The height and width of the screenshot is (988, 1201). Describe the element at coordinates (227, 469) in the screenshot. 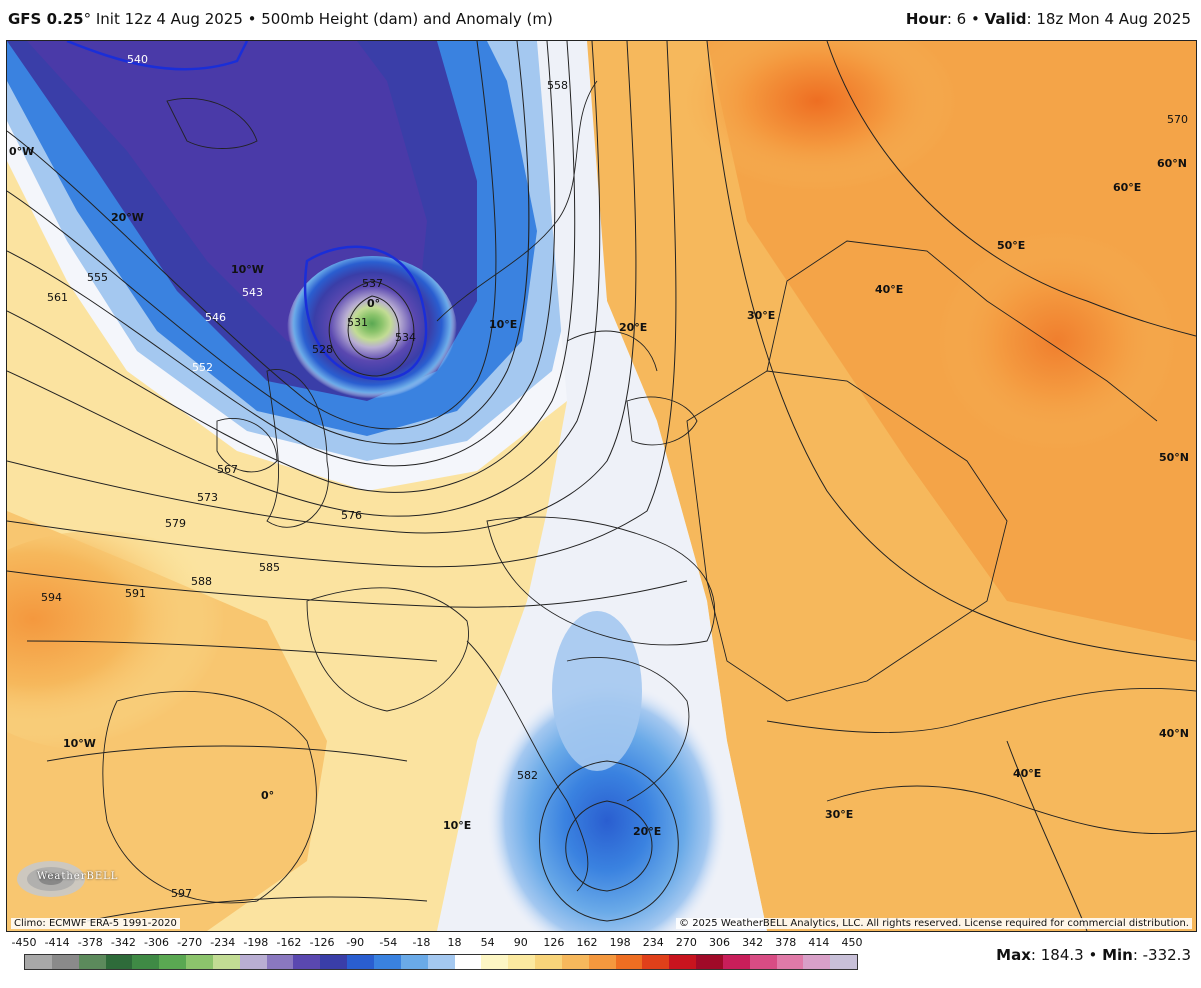

I see `contour-label: 567` at that location.